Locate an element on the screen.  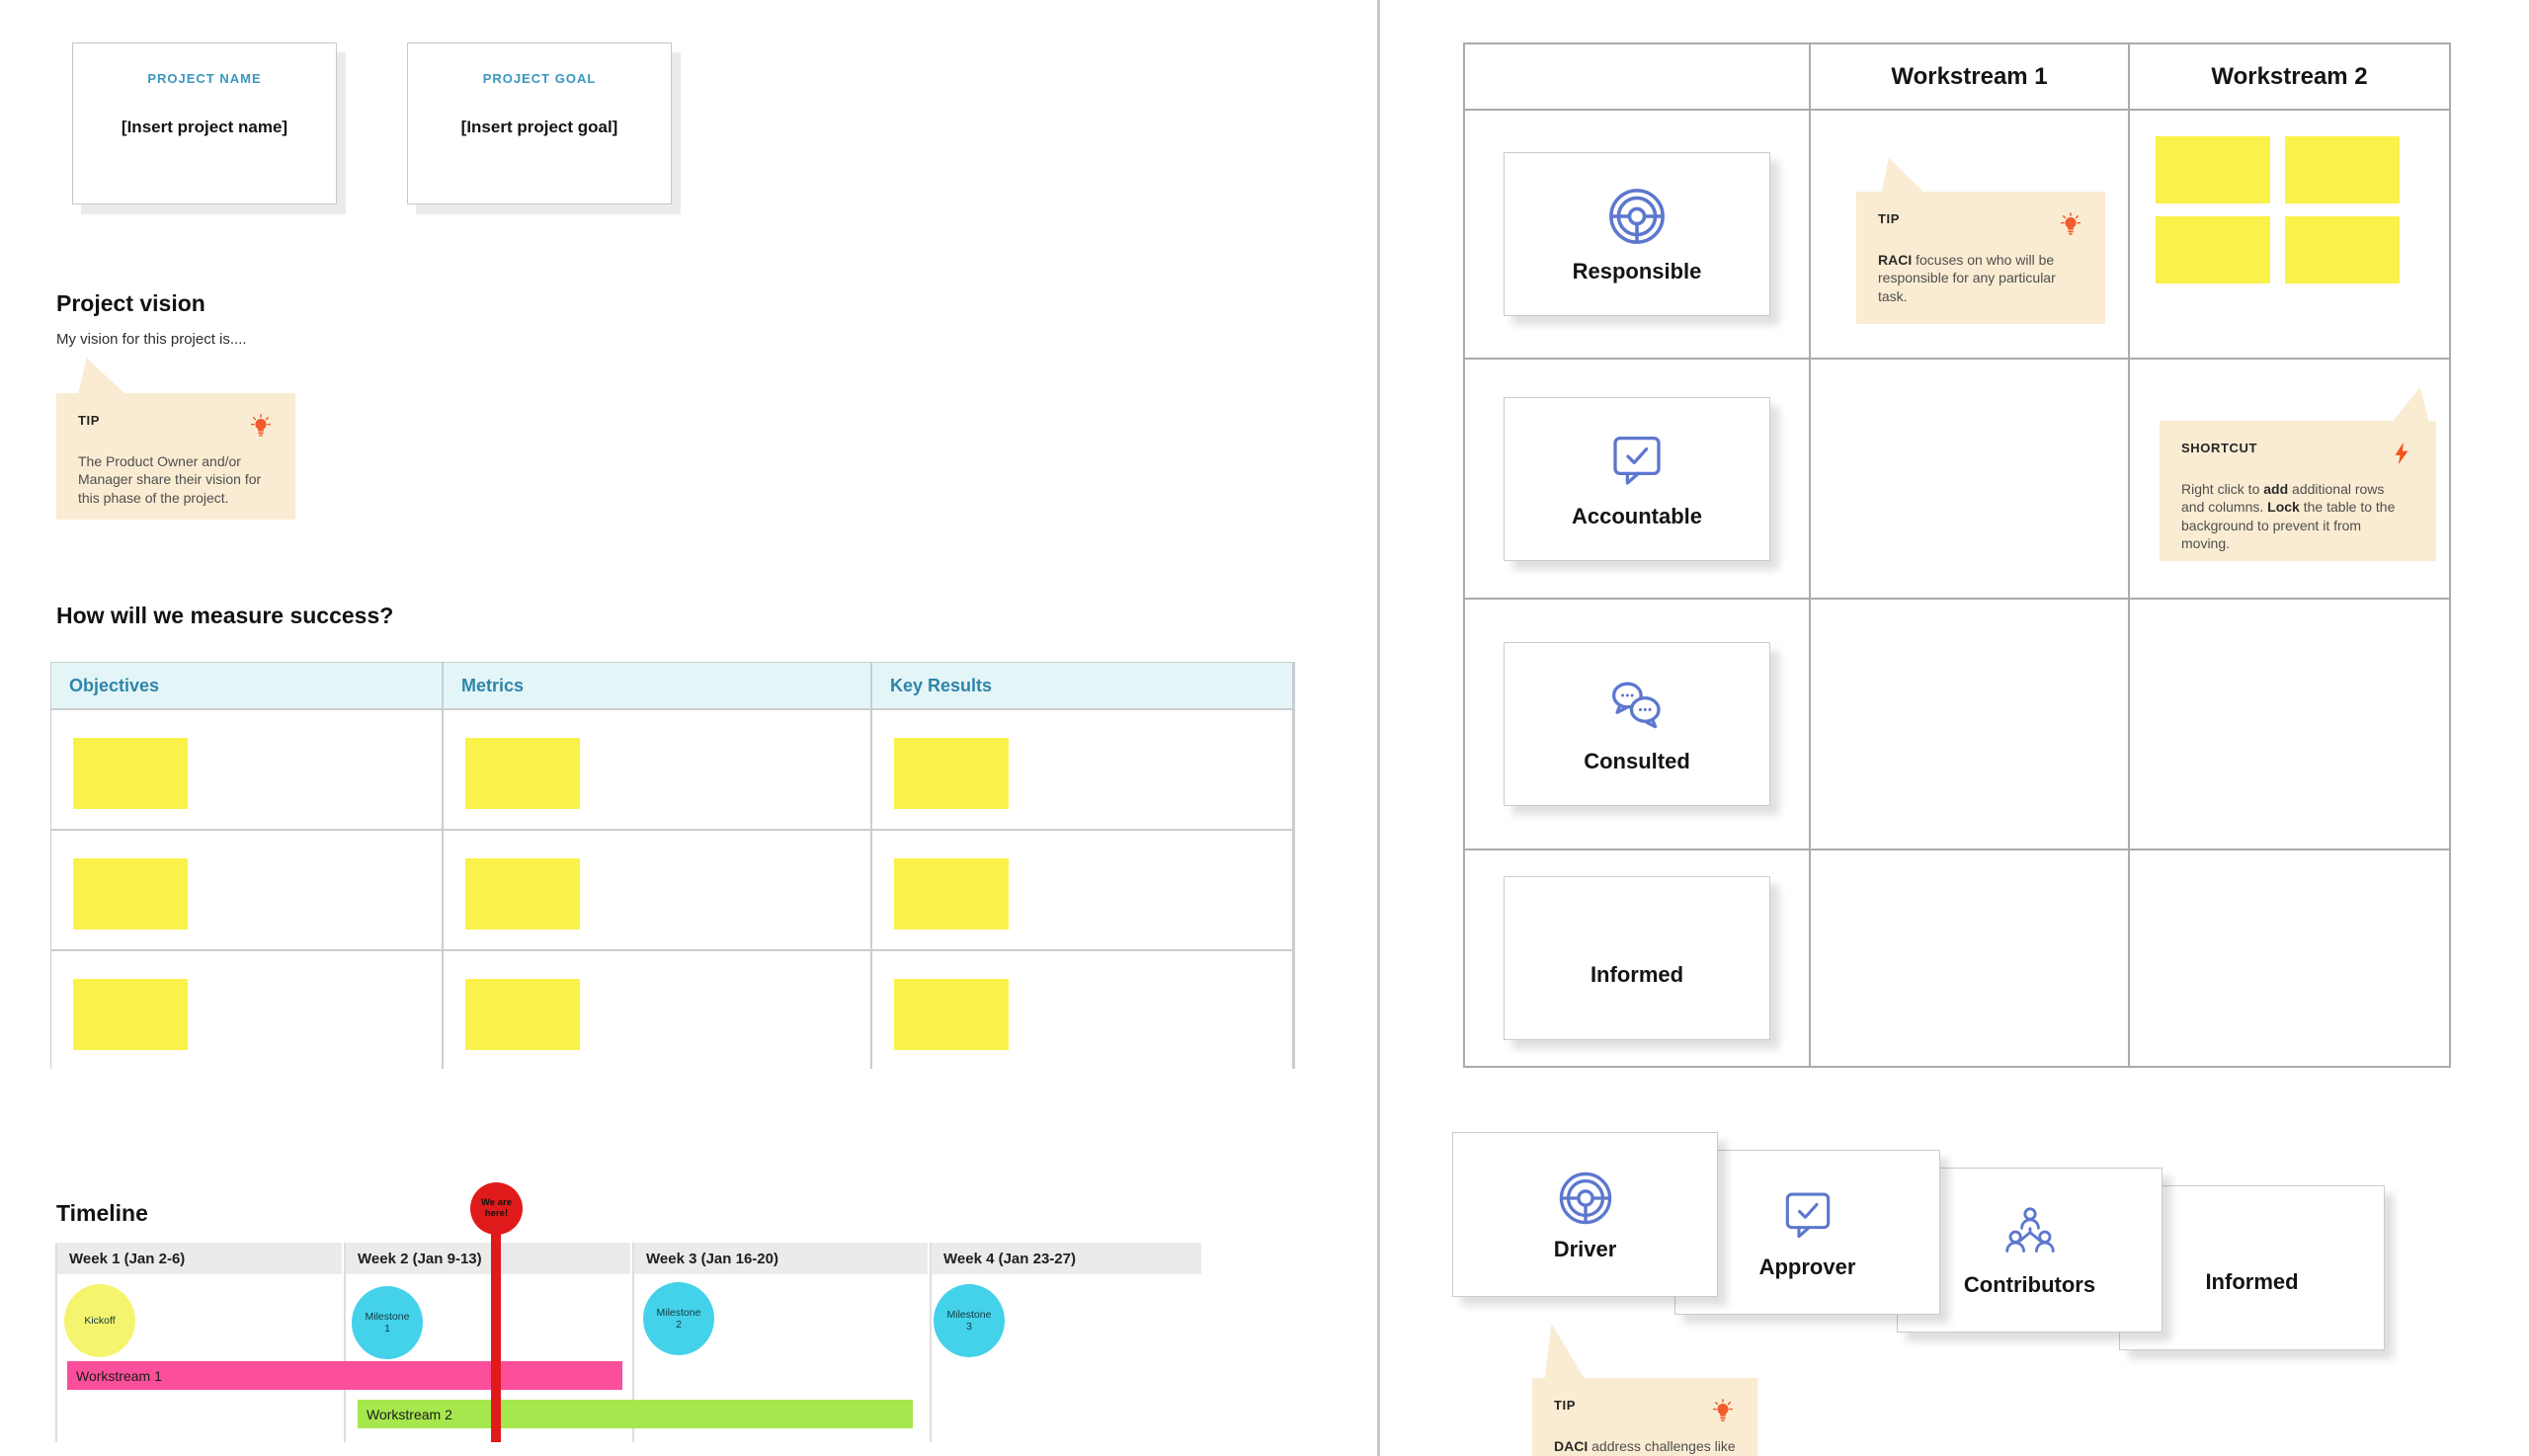
responsible-label: Responsible is located at coordinates (1637, 271).